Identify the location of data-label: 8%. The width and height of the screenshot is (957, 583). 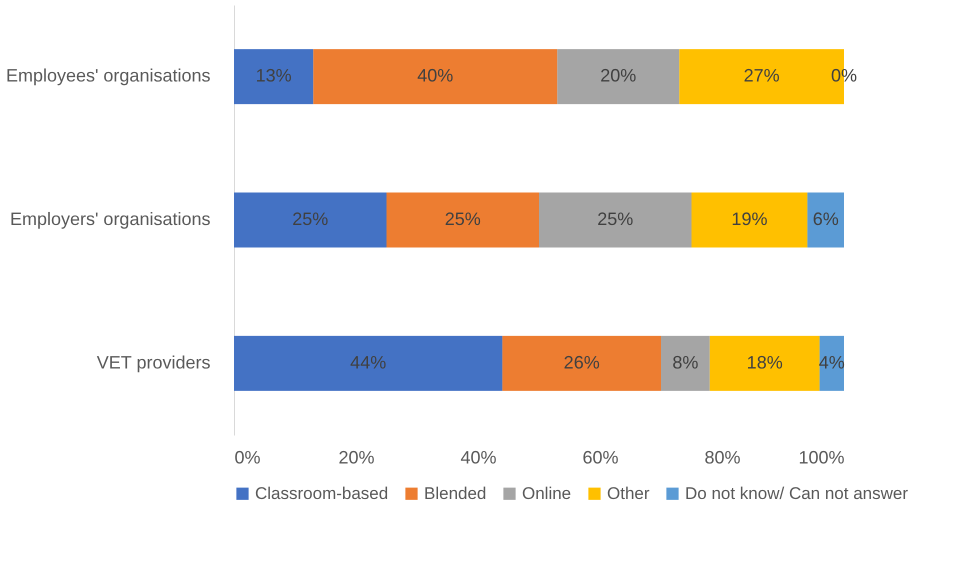
(685, 362).